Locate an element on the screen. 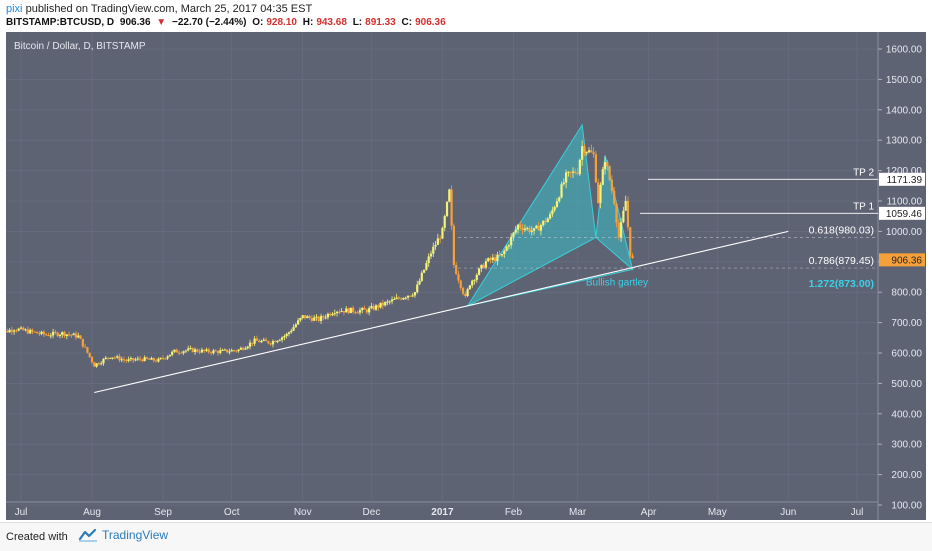 Image resolution: width=932 pixels, height=551 pixels. y-tick-label: 1600.00 is located at coordinates (904, 50).